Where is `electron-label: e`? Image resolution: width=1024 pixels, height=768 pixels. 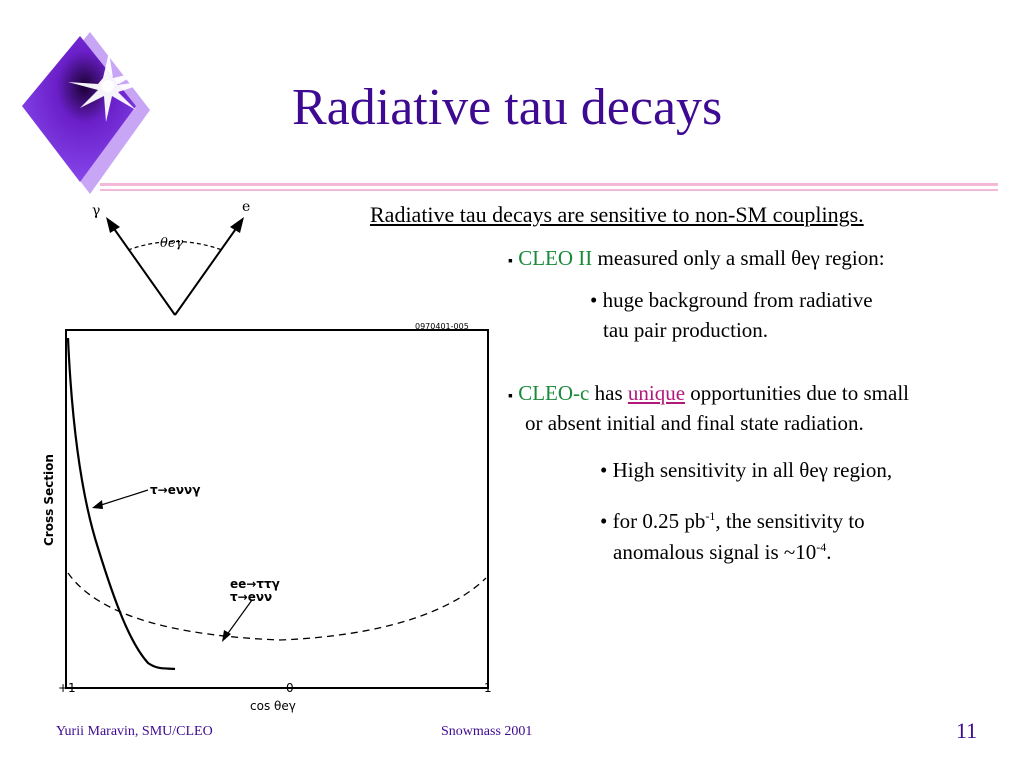
electron-label: e is located at coordinates (246, 207).